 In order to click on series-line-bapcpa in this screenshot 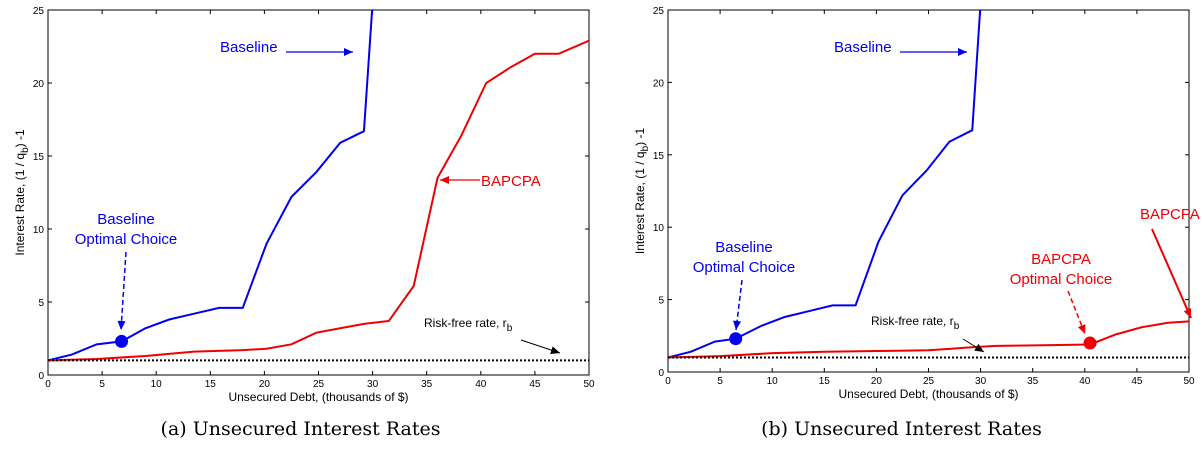, I will do `click(928, 339)`.